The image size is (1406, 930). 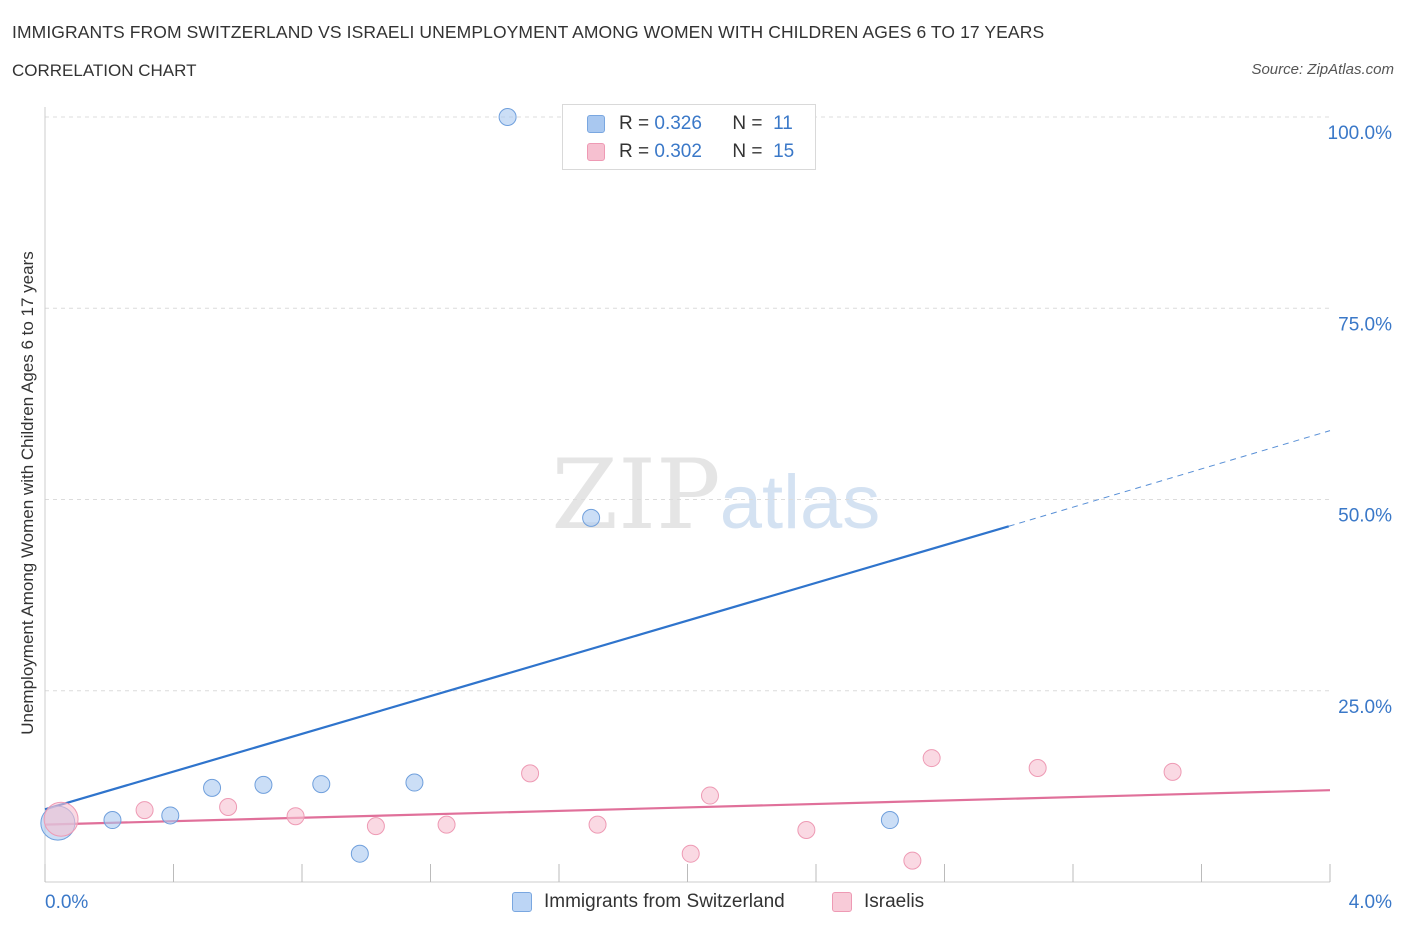 What do you see at coordinates (596, 124) in the screenshot?
I see `swatch-switzerland` at bounding box center [596, 124].